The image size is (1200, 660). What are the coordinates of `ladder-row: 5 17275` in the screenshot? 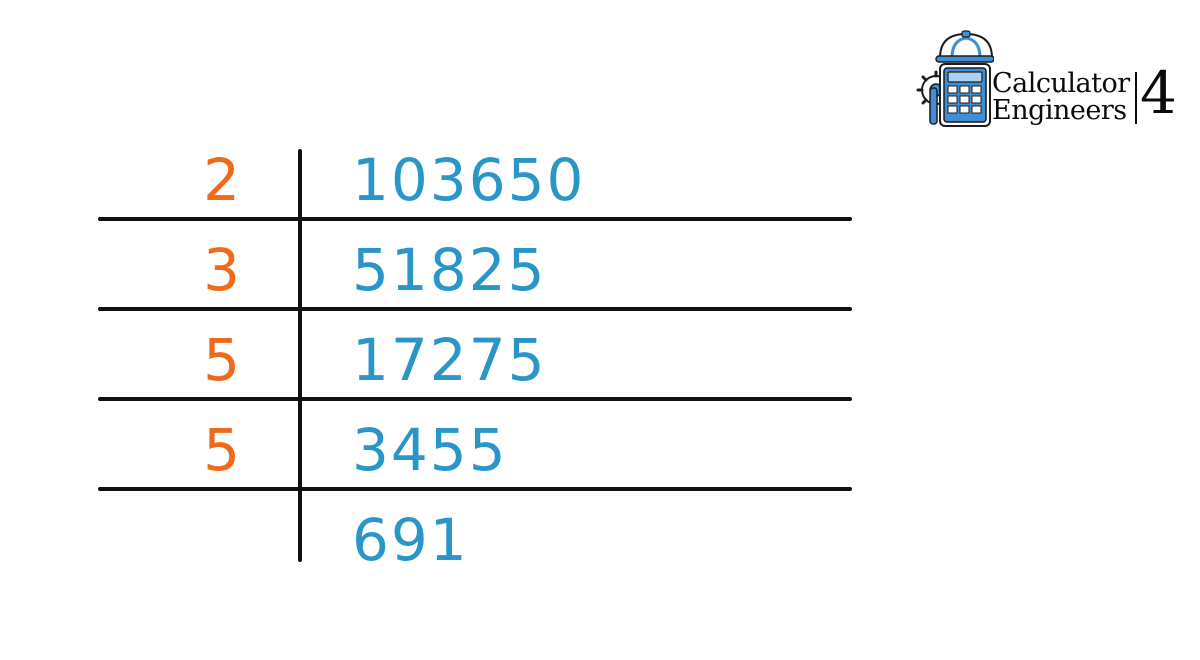 It's located at (450, 373).